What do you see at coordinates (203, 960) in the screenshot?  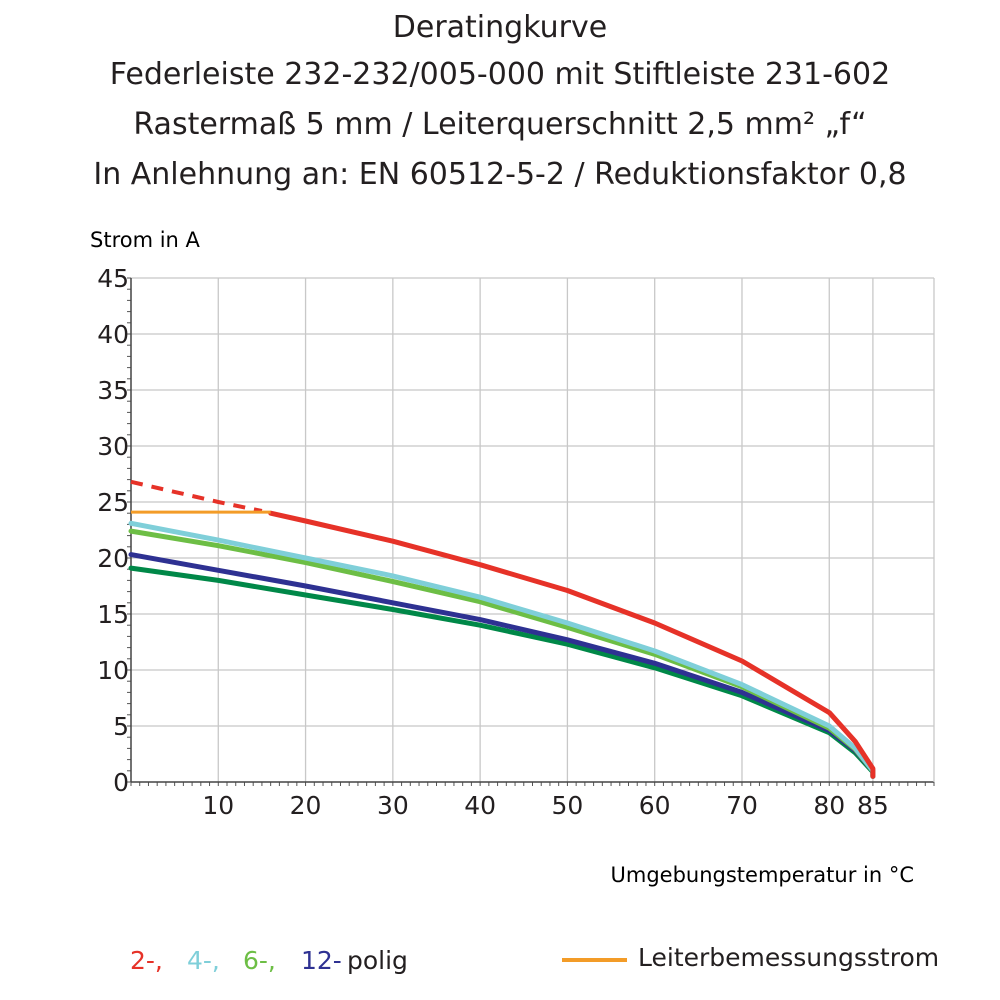 I see `legend-entry: 4-,` at bounding box center [203, 960].